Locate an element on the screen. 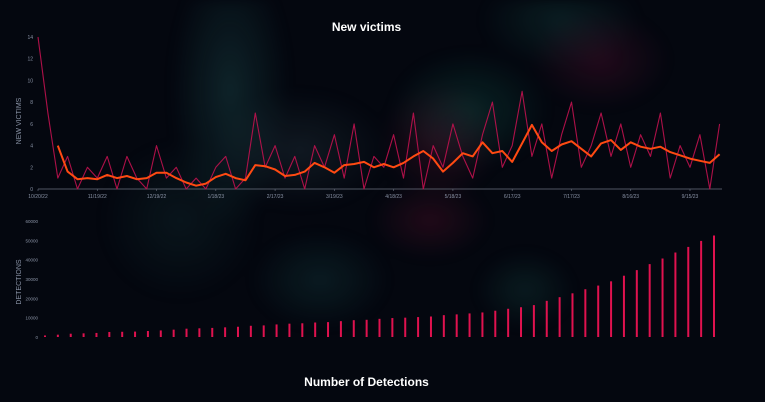 This screenshot has height=402, width=765. x-tick-label: 7/17/23 is located at coordinates (571, 197).